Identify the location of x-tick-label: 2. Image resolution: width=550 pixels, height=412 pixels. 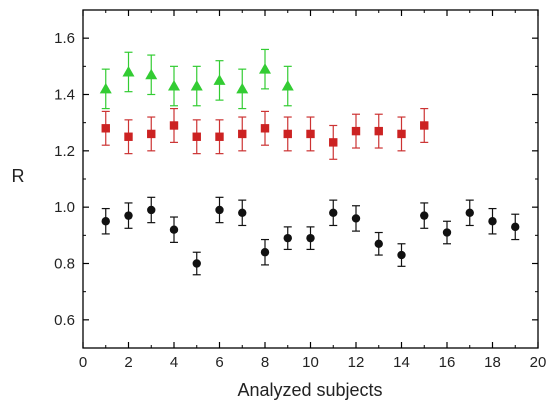
(128, 362).